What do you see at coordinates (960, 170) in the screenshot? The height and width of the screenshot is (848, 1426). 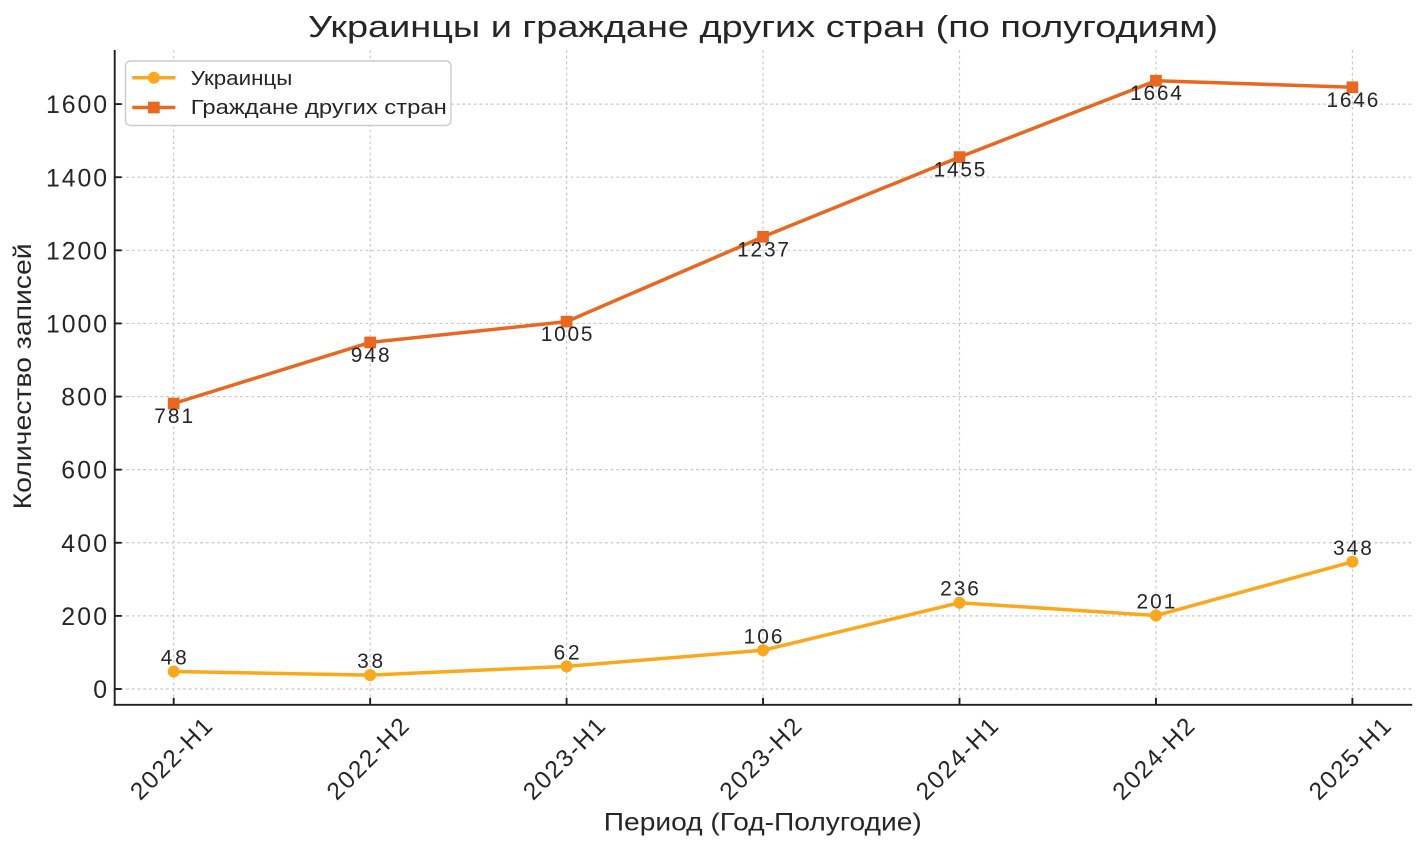 I see `svg-text: 1455` at bounding box center [960, 170].